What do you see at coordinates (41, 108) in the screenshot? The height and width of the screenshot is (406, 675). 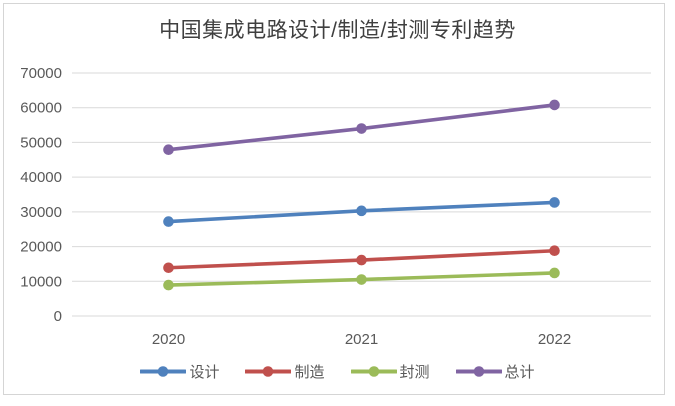 I see `y-tick-label: 60000` at bounding box center [41, 108].